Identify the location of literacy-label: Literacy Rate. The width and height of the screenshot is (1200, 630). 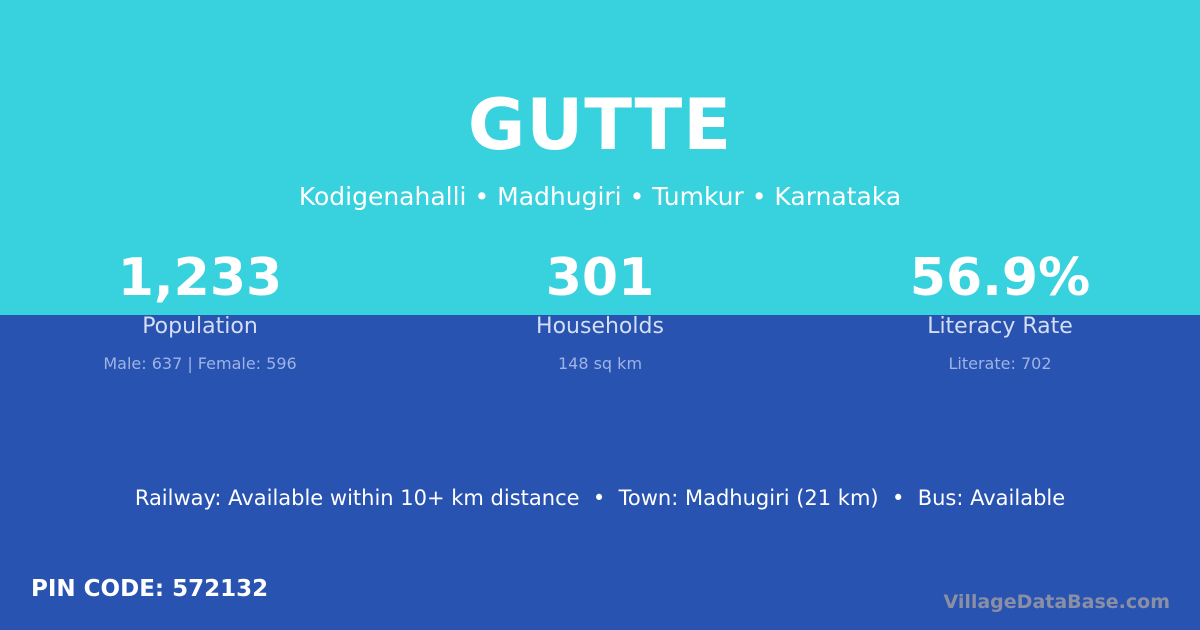
(1000, 326).